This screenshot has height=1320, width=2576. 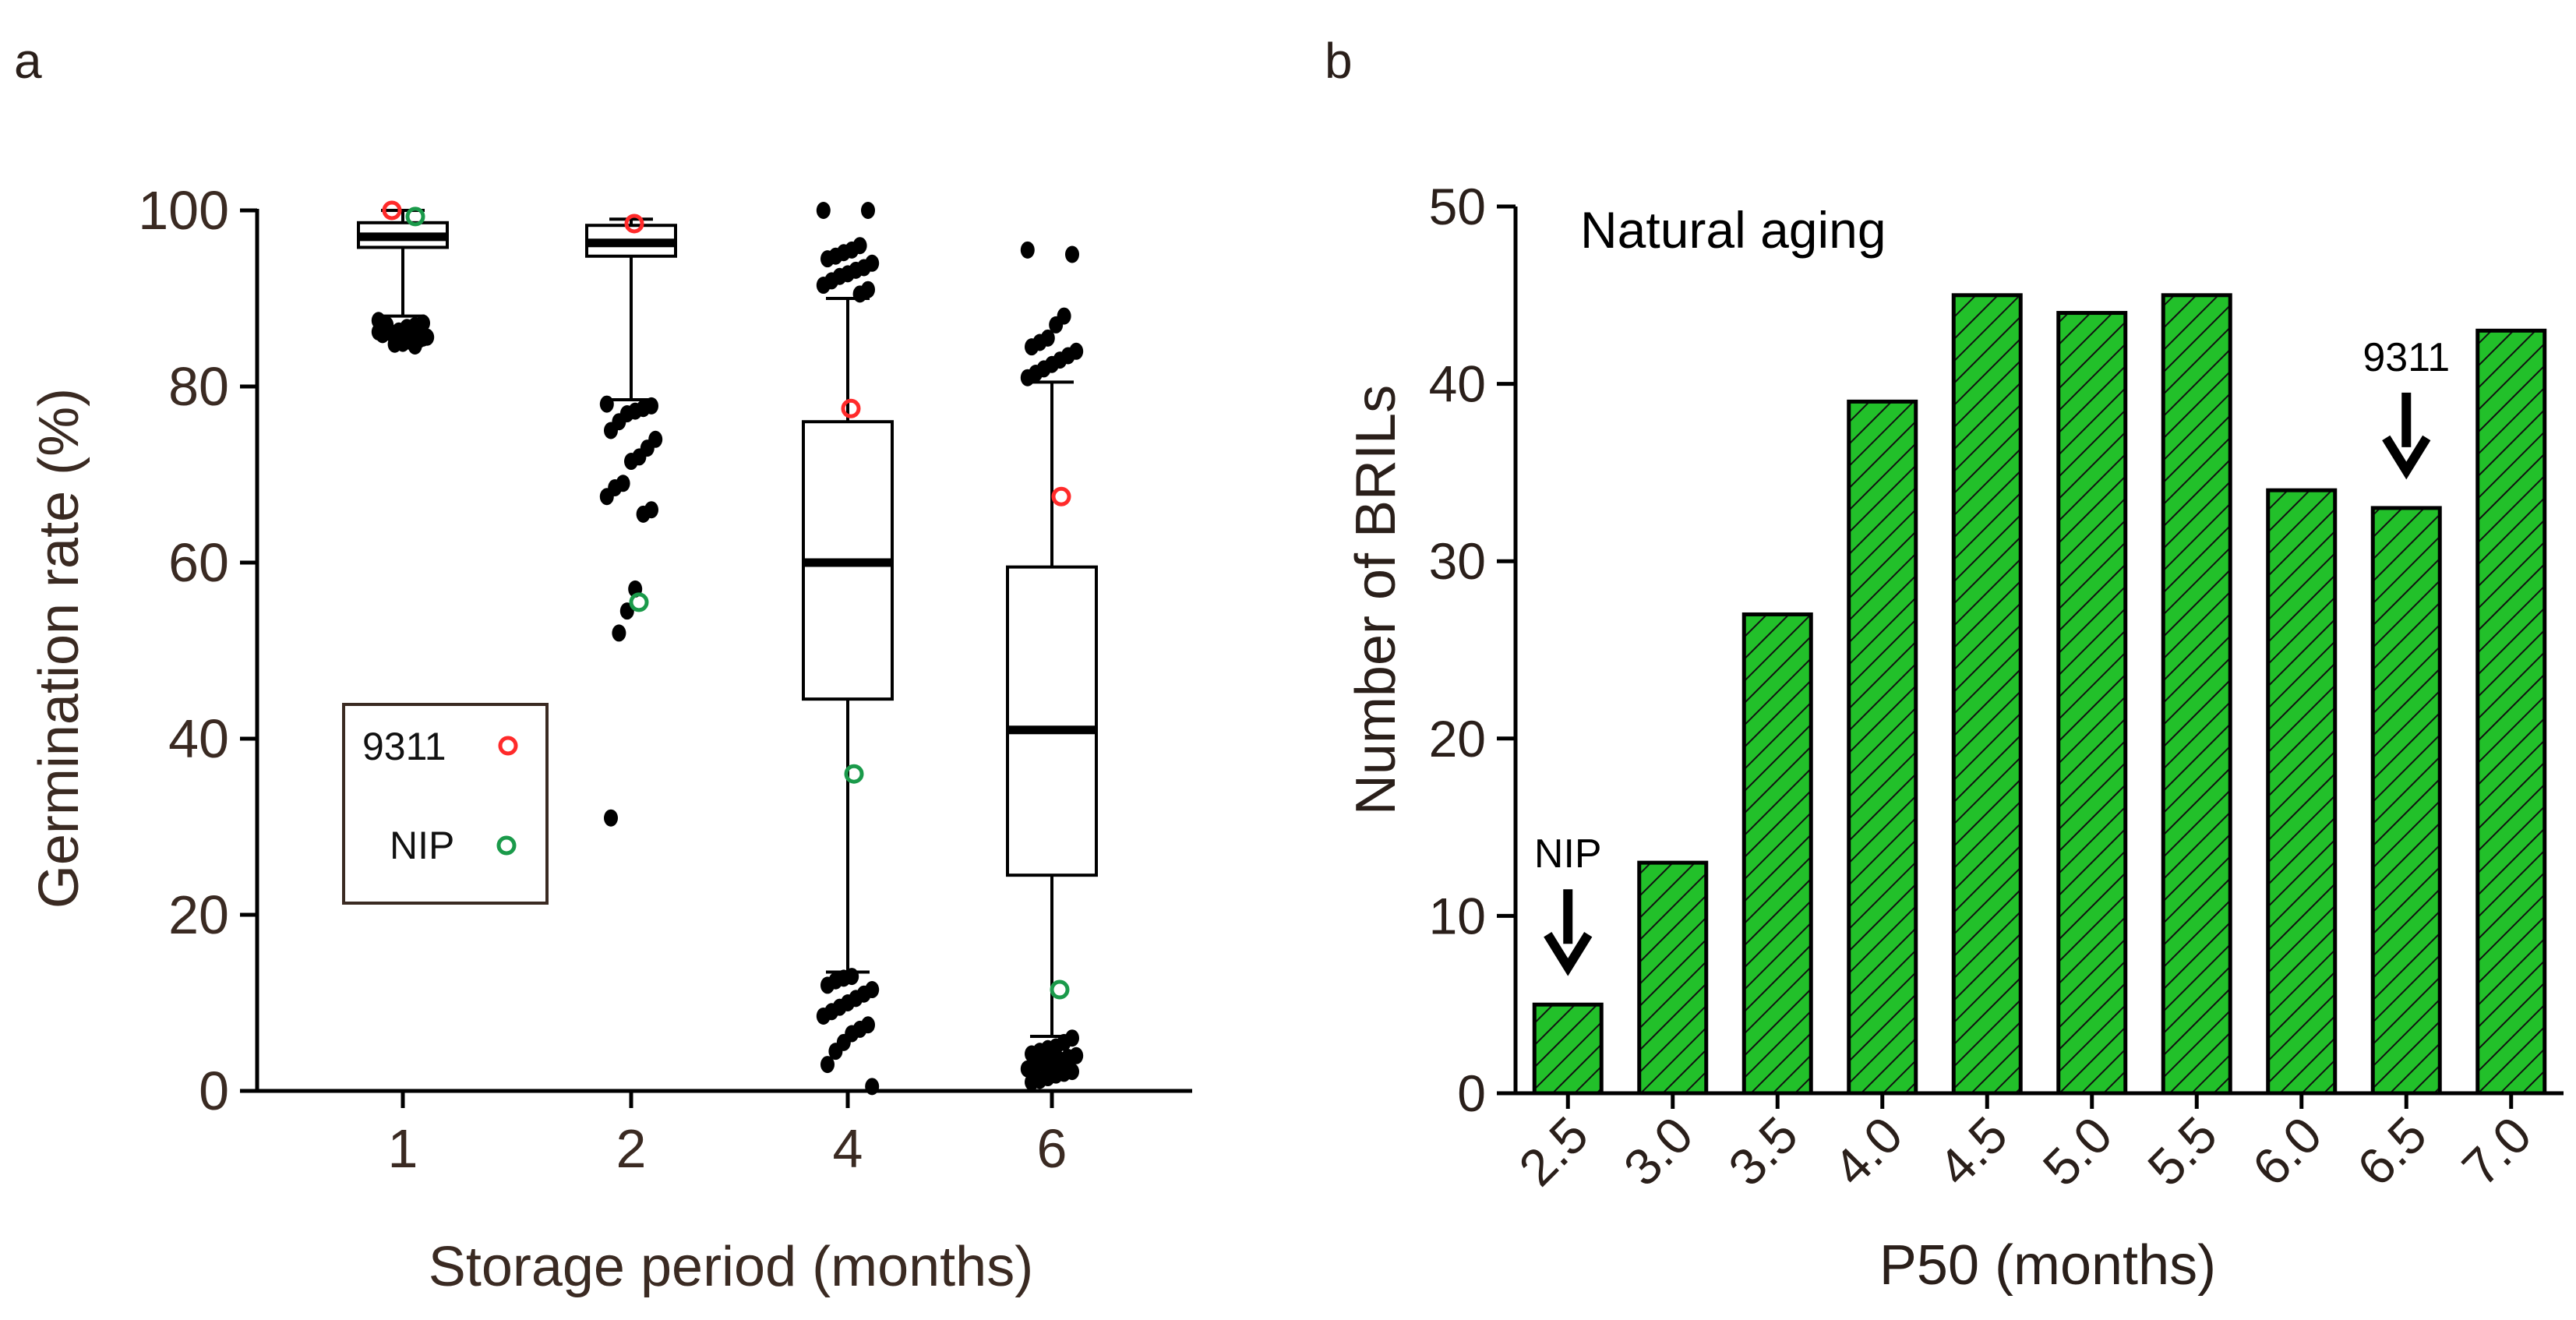 What do you see at coordinates (198, 739) in the screenshot?
I see `y-tick-label: 40` at bounding box center [198, 739].